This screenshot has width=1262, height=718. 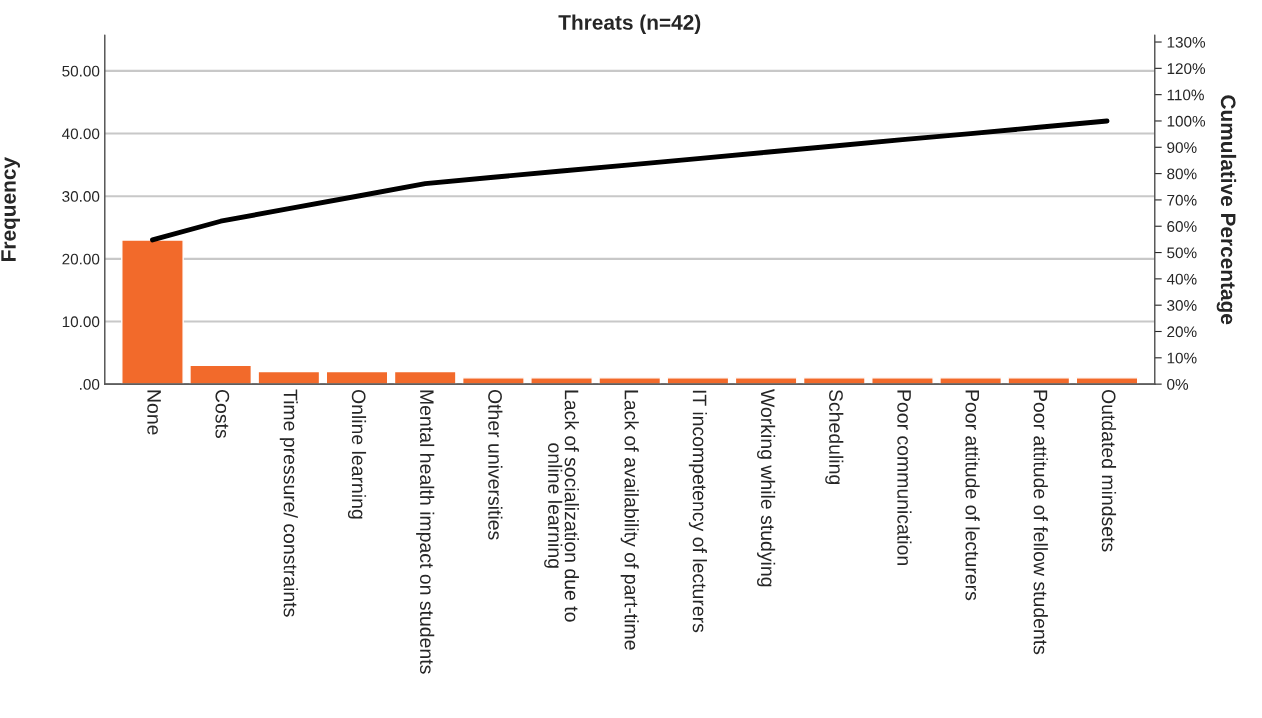 What do you see at coordinates (1182, 147) in the screenshot?
I see `y2-tick-label: 90%` at bounding box center [1182, 147].